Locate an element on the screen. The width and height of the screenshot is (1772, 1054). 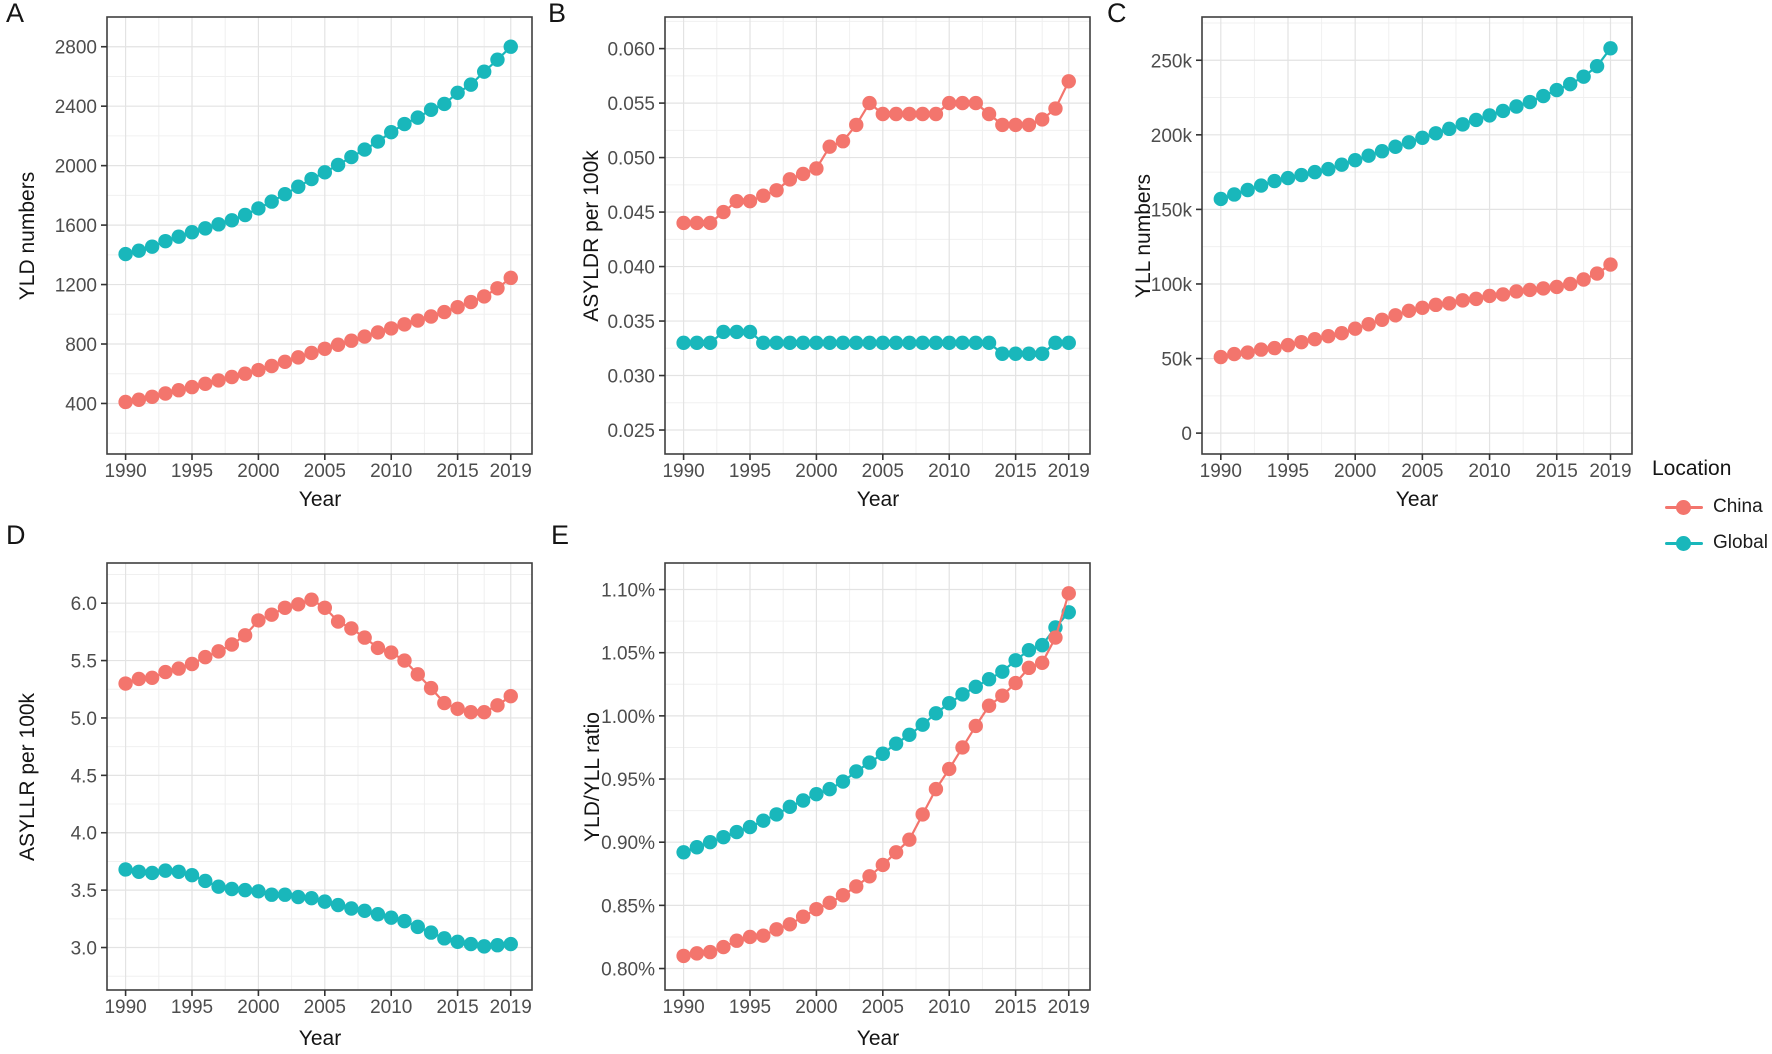
y-tick-label: 3.0 is located at coordinates (84, 949).